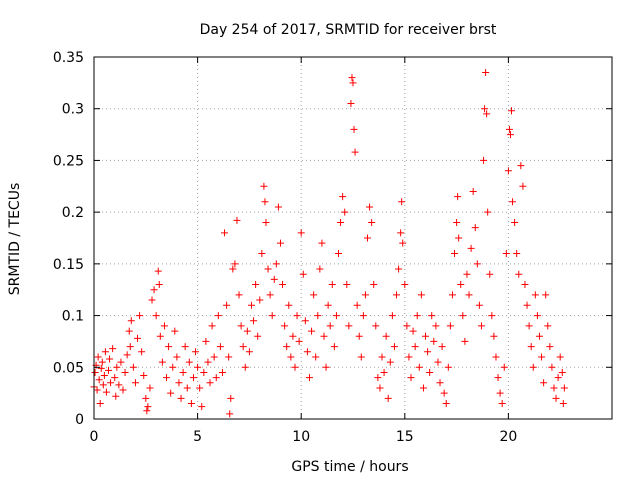 This screenshot has height=480, width=640. What do you see at coordinates (73, 110) in the screenshot?
I see `y-tick-label: 0.3` at bounding box center [73, 110].